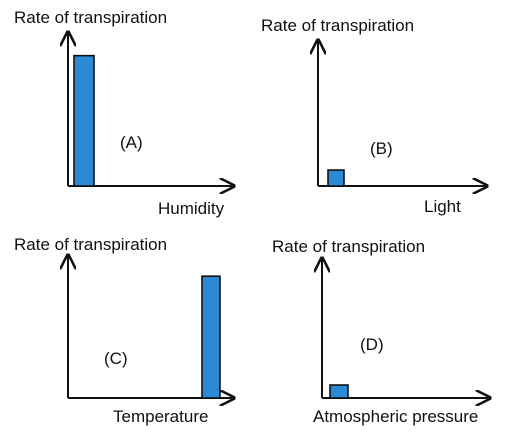  I want to click on panel-c-ylabel: Rate of transpiration, so click(90, 244).